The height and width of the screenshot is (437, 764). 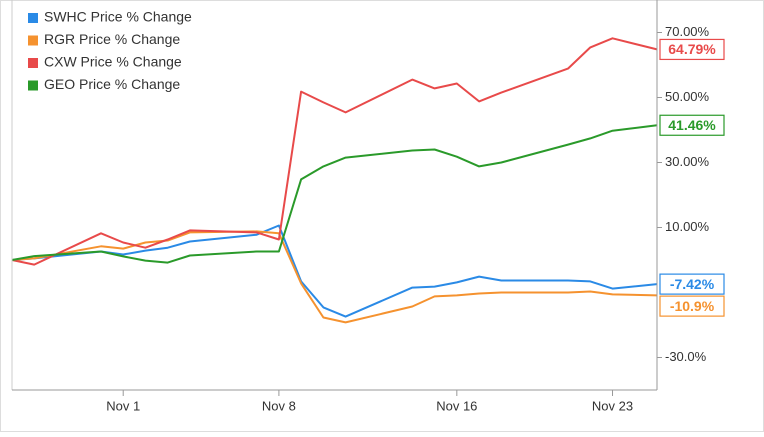 I want to click on legend-label: CXW Price % Change, so click(x=113, y=62).